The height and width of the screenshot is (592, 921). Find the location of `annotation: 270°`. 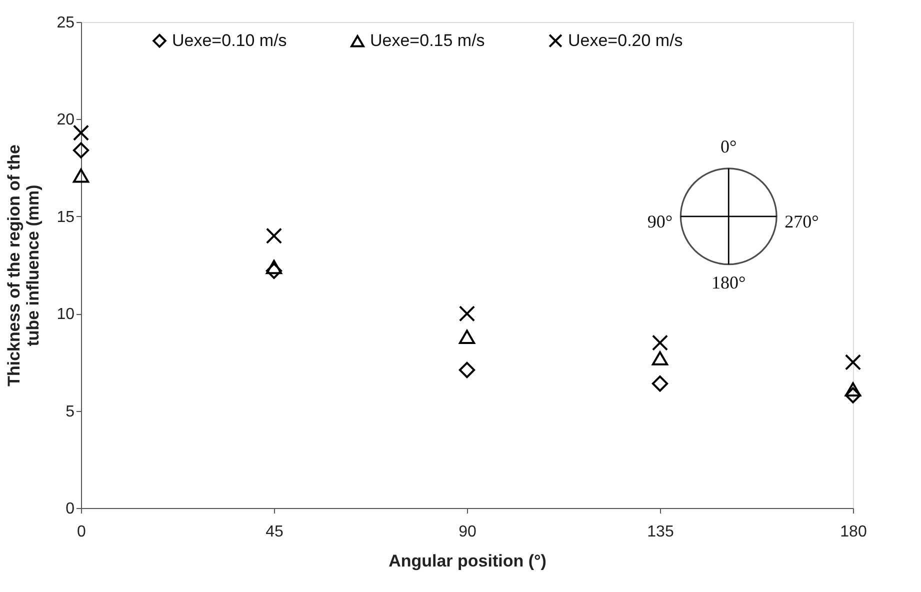

annotation: 270° is located at coordinates (801, 221).